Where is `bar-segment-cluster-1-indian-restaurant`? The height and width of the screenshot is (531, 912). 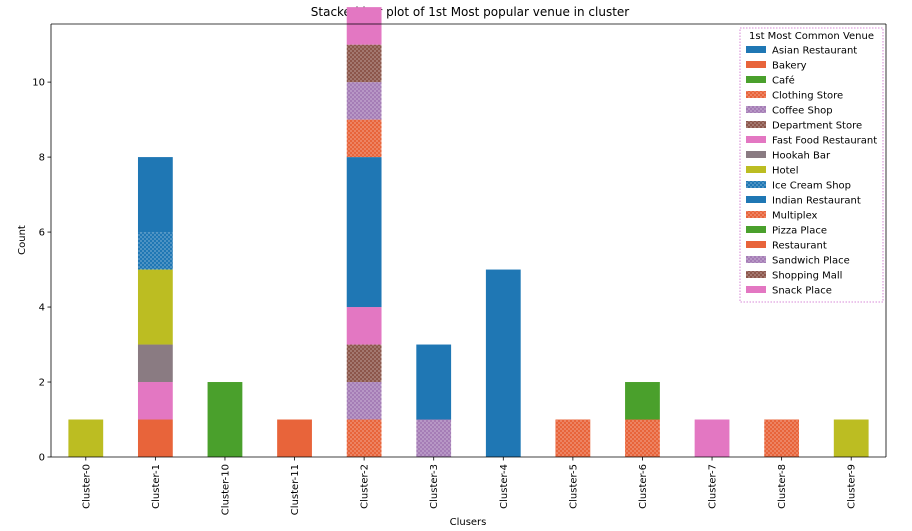
bar-segment-cluster-1-indian-restaurant is located at coordinates (155, 195).